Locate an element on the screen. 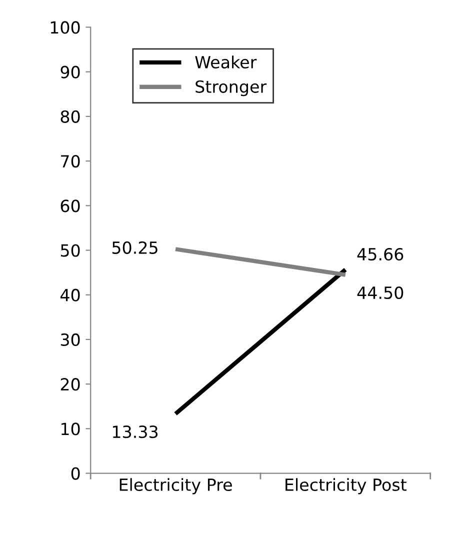 The image size is (453, 544). data-label: 45.66 is located at coordinates (380, 254).